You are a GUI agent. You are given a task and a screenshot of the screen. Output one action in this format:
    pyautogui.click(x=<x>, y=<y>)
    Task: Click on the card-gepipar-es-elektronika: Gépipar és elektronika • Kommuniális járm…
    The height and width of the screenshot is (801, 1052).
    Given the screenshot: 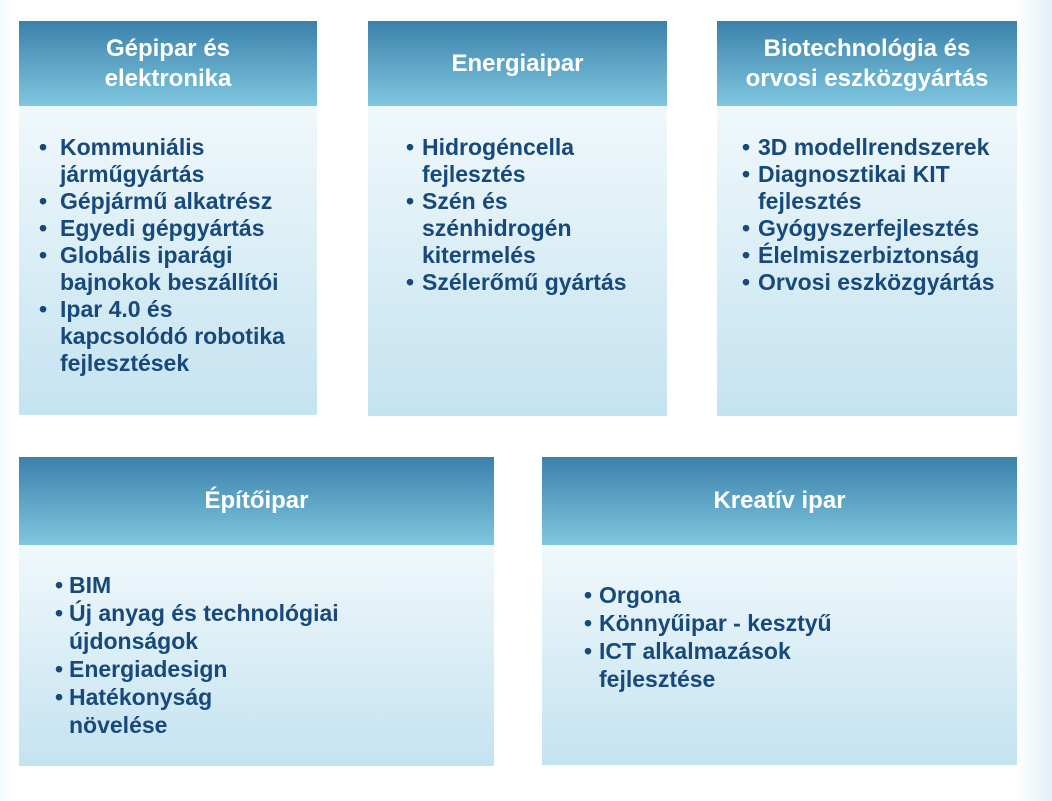 What is the action you would take?
    pyautogui.click(x=168, y=218)
    